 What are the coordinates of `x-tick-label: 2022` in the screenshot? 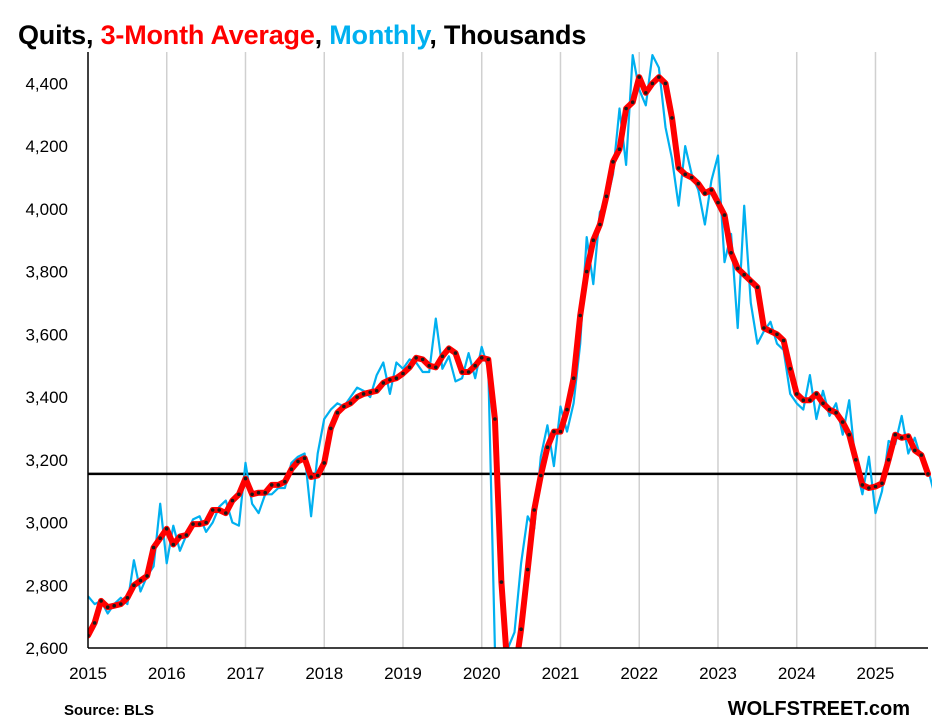 It's located at (639, 673).